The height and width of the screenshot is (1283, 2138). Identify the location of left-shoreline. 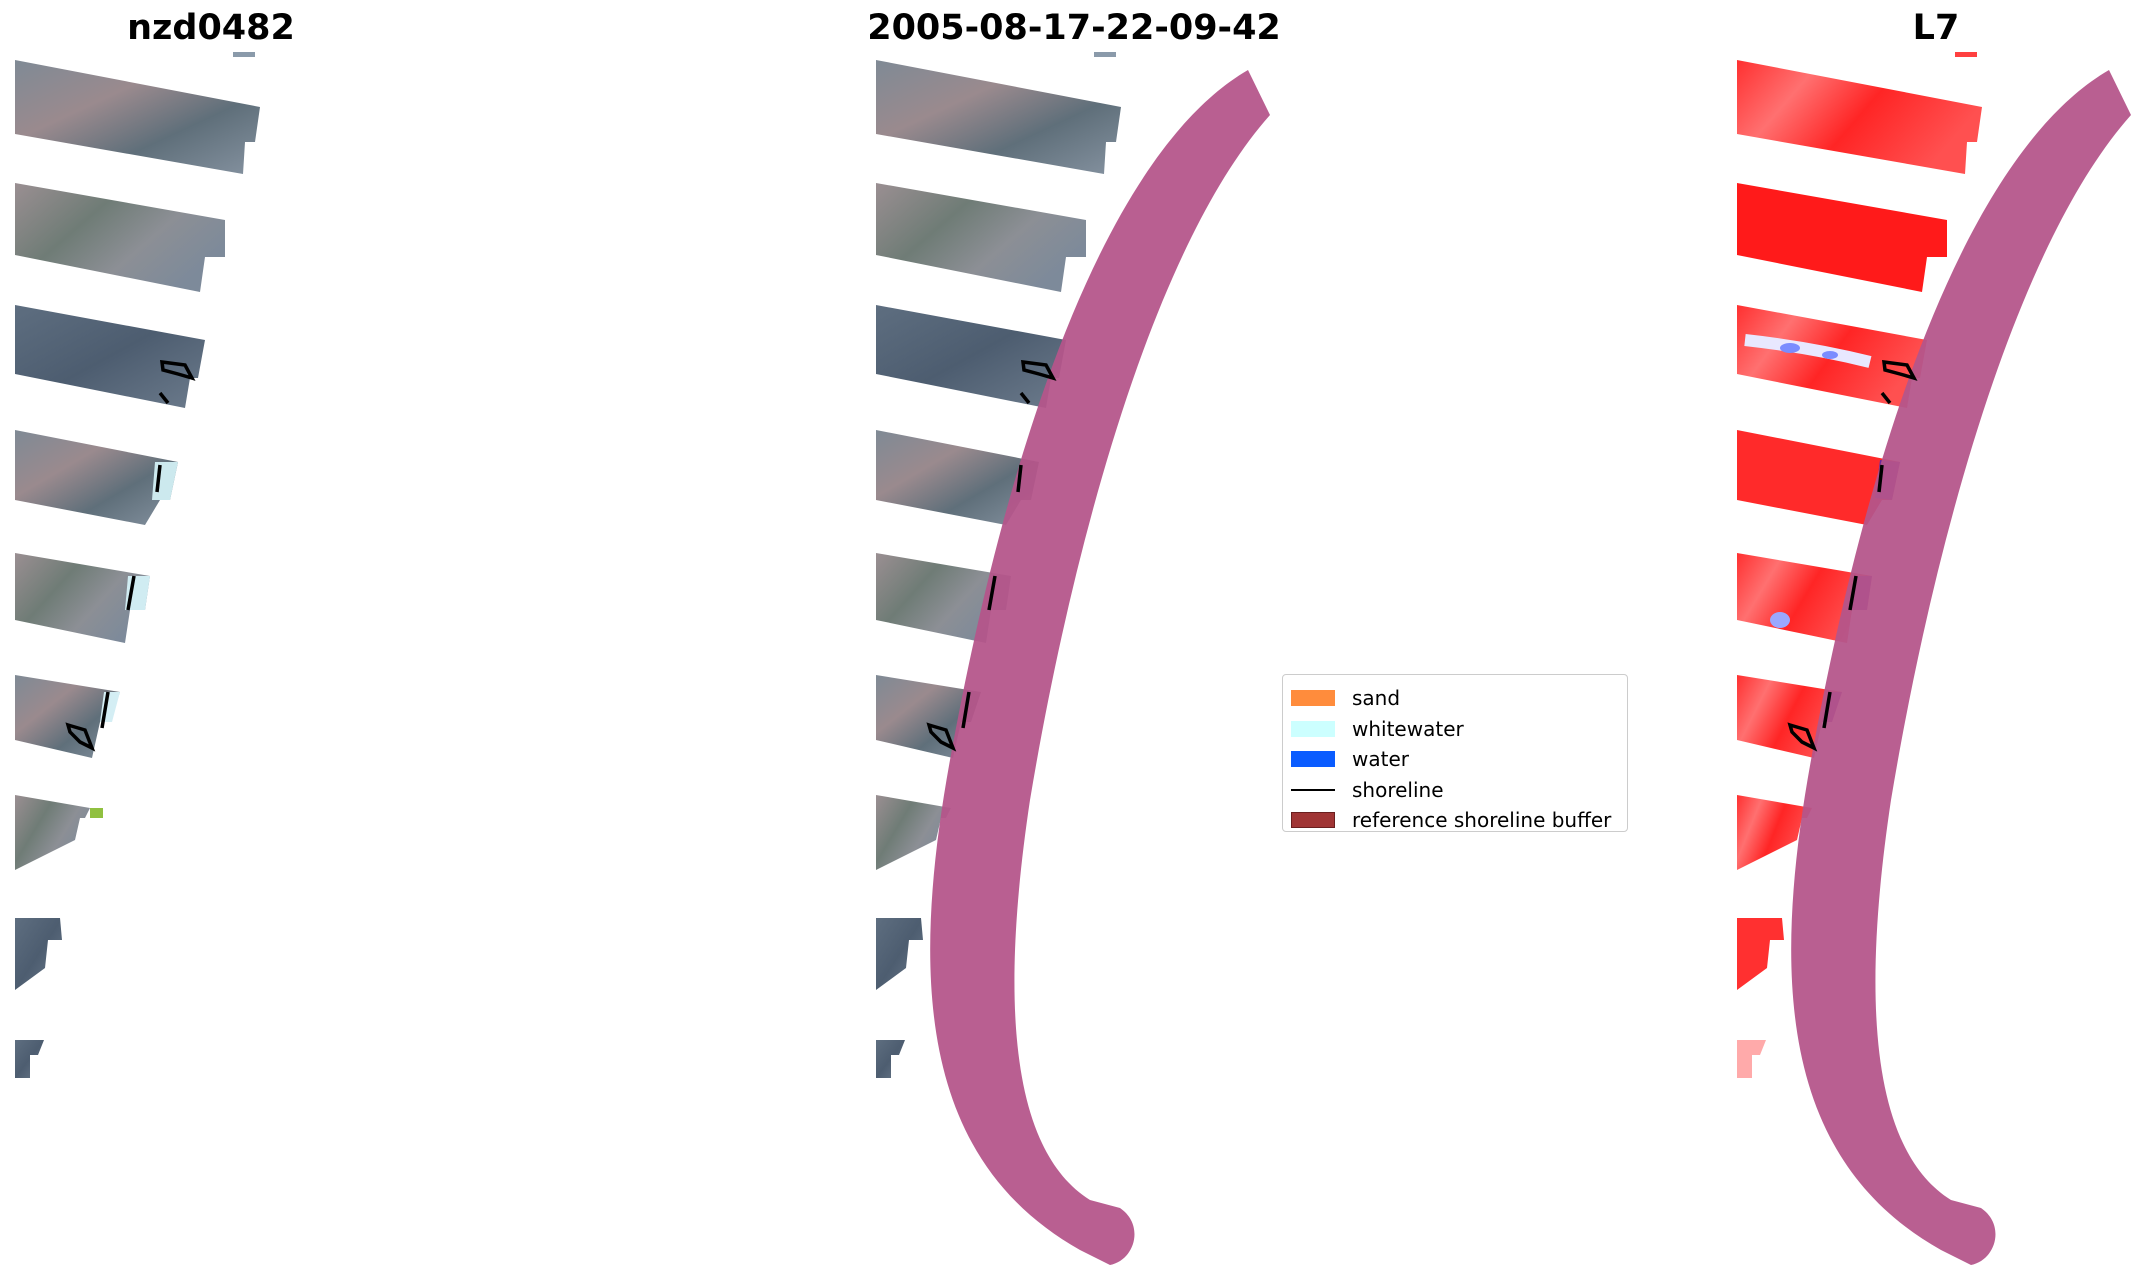
(130, 555).